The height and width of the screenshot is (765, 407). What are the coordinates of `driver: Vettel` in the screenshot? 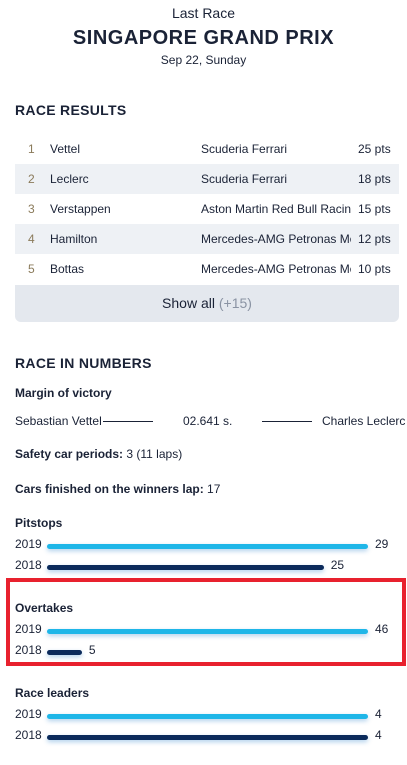 It's located at (65, 149).